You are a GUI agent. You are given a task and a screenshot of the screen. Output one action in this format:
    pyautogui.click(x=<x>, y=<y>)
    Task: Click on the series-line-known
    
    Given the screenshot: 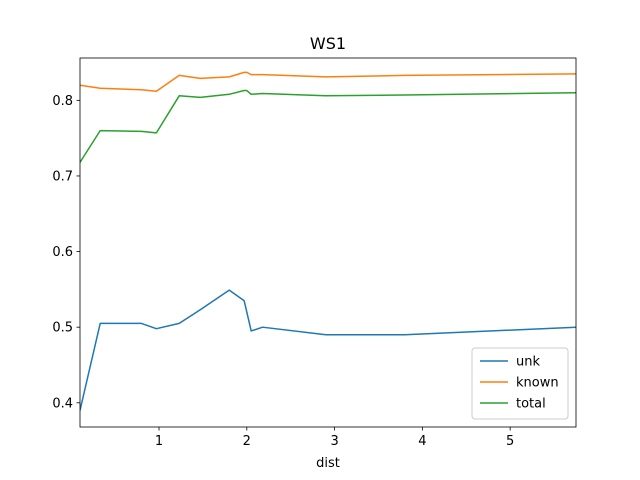 What is the action you would take?
    pyautogui.click(x=328, y=82)
    